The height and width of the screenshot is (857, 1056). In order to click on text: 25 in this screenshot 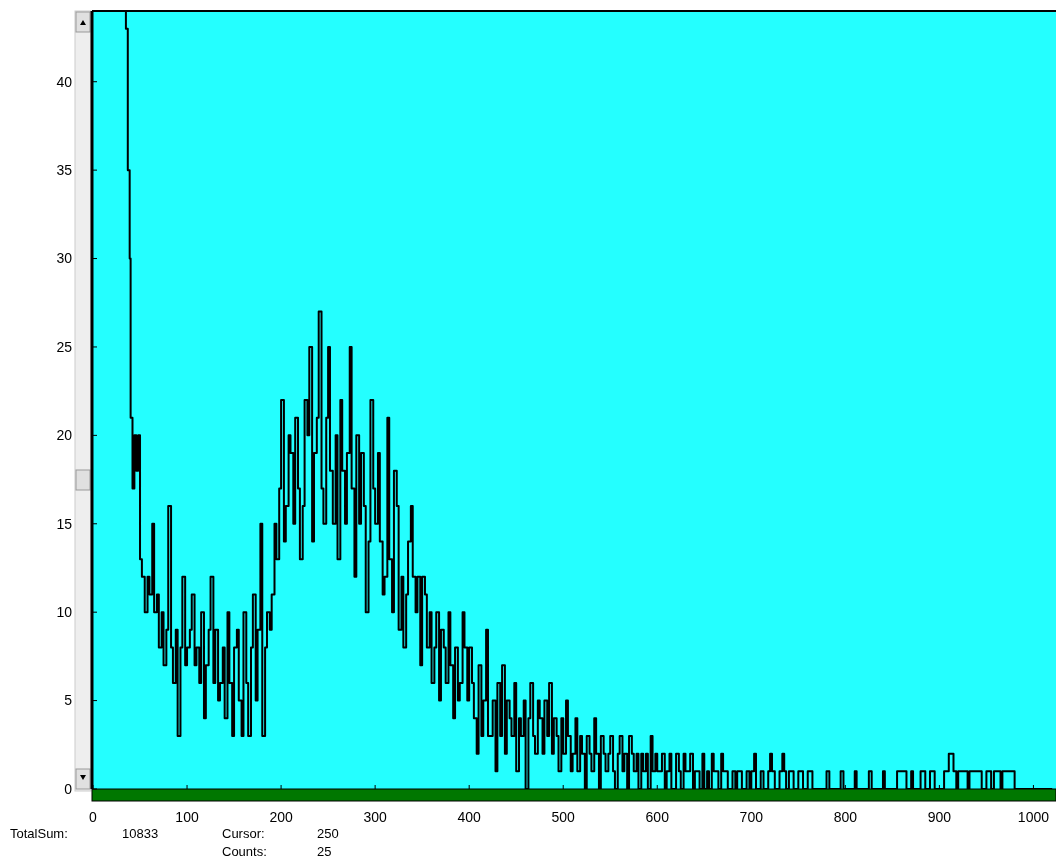, I will do `click(324, 850)`.